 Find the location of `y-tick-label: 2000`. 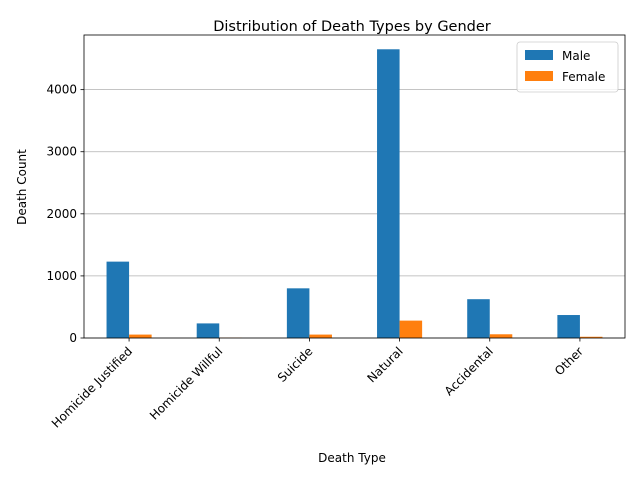

y-tick-label: 2000 is located at coordinates (61, 214).